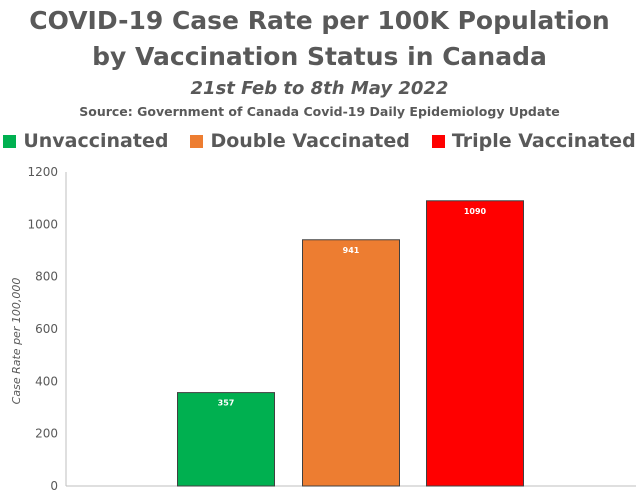 The height and width of the screenshot is (499, 639). I want to click on y-tick-label-400: 400, so click(46, 381).